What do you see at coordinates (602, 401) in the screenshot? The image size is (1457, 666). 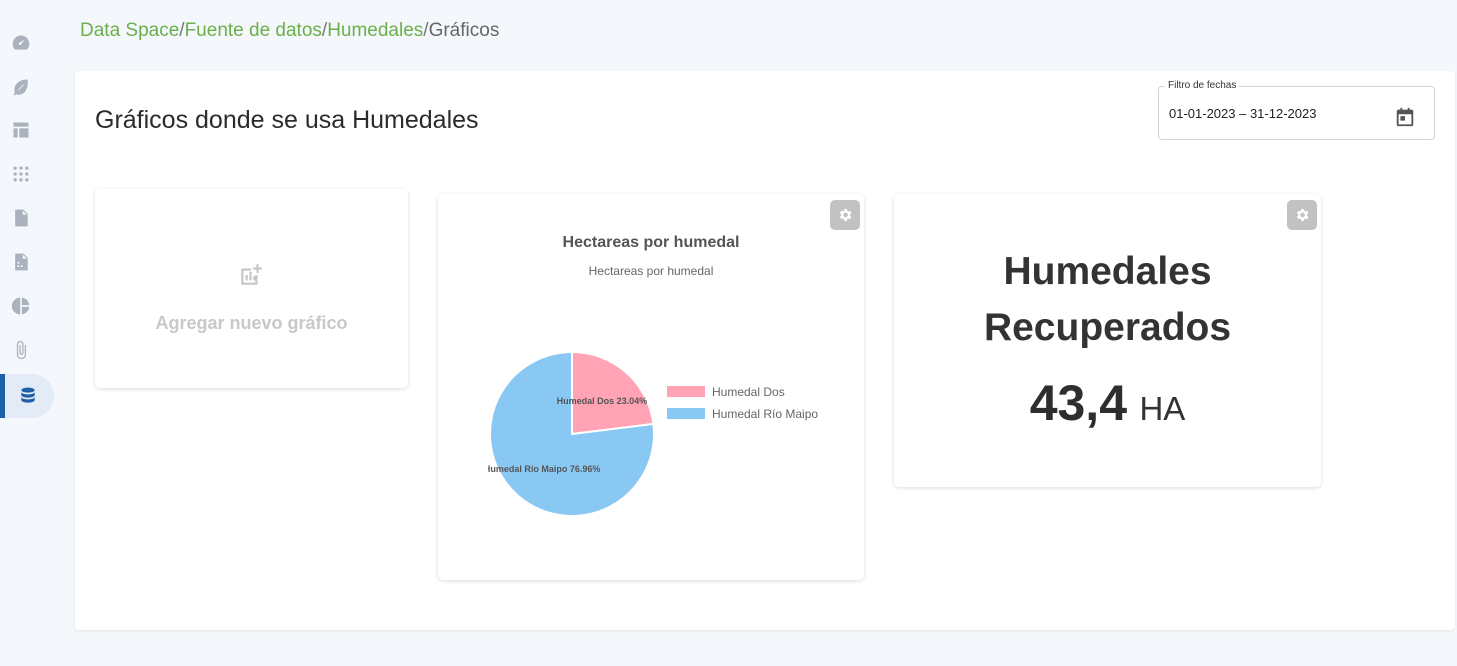 I see `pie-data-label: Humedal Dos 23.04%` at bounding box center [602, 401].